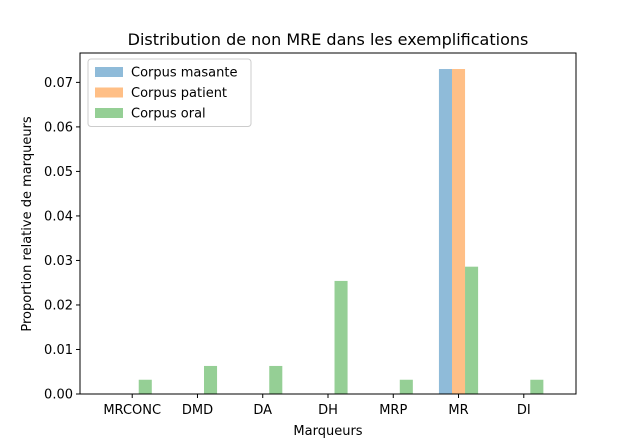 The height and width of the screenshot is (443, 640). I want to click on y-tick-label: 0.02, so click(58, 305).